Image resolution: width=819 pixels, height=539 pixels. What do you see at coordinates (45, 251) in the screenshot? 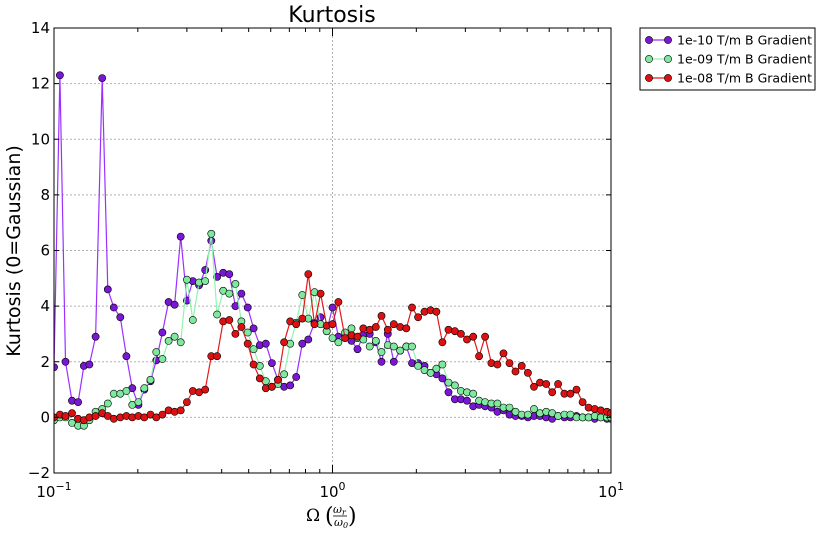
I see `y-tick-label: 6` at bounding box center [45, 251].